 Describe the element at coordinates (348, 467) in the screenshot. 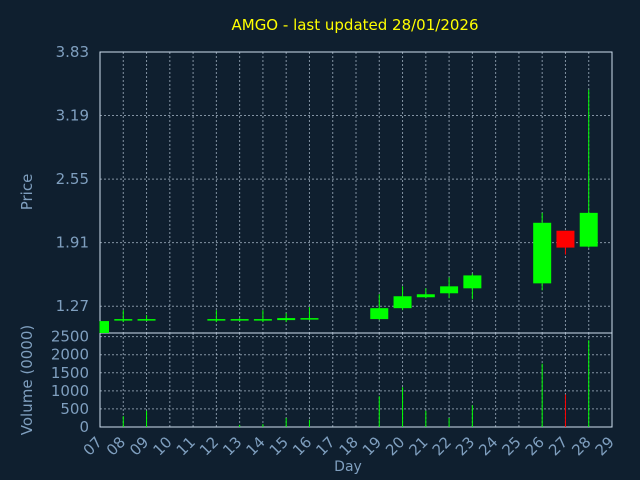

I see `x-axis-label: Day` at that location.